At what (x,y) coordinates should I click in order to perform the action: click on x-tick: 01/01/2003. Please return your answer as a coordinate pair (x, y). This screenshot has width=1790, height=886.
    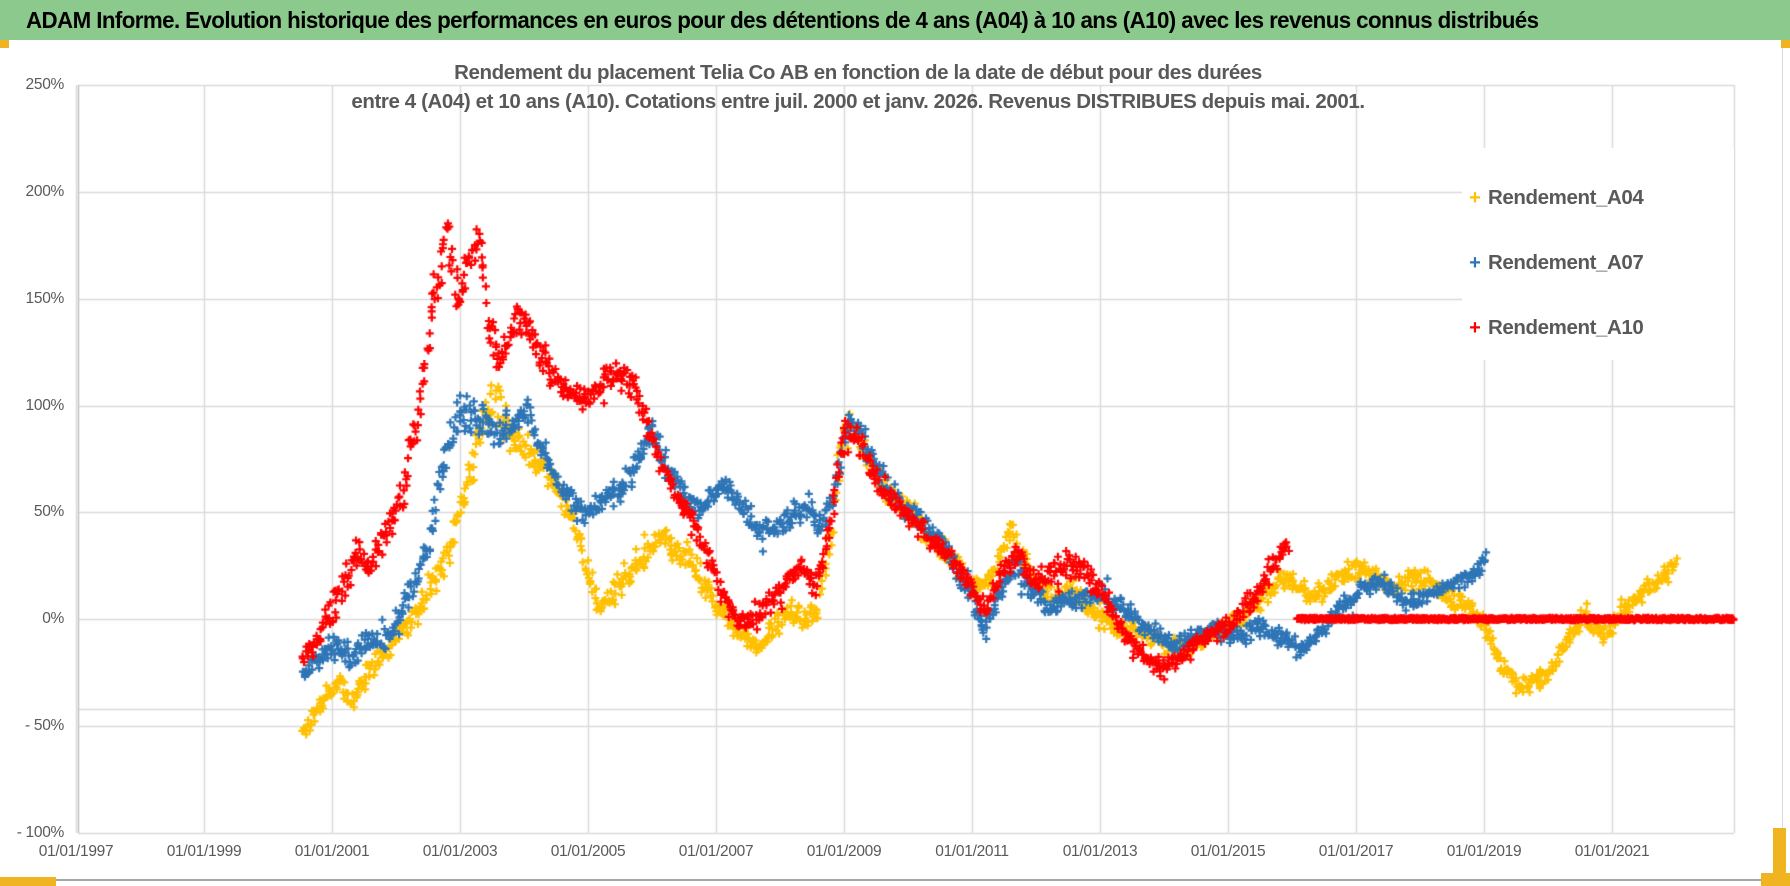
    Looking at the image, I should click on (460, 851).